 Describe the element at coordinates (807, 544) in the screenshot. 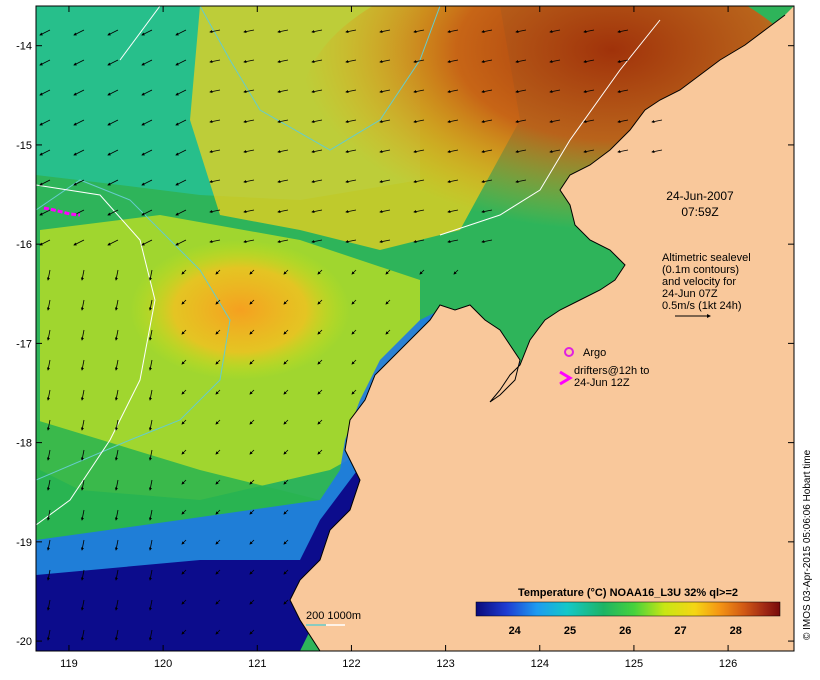

I see `credit-text: © IMOS 03-Apr-2015 05:06:06 Hobart time` at that location.